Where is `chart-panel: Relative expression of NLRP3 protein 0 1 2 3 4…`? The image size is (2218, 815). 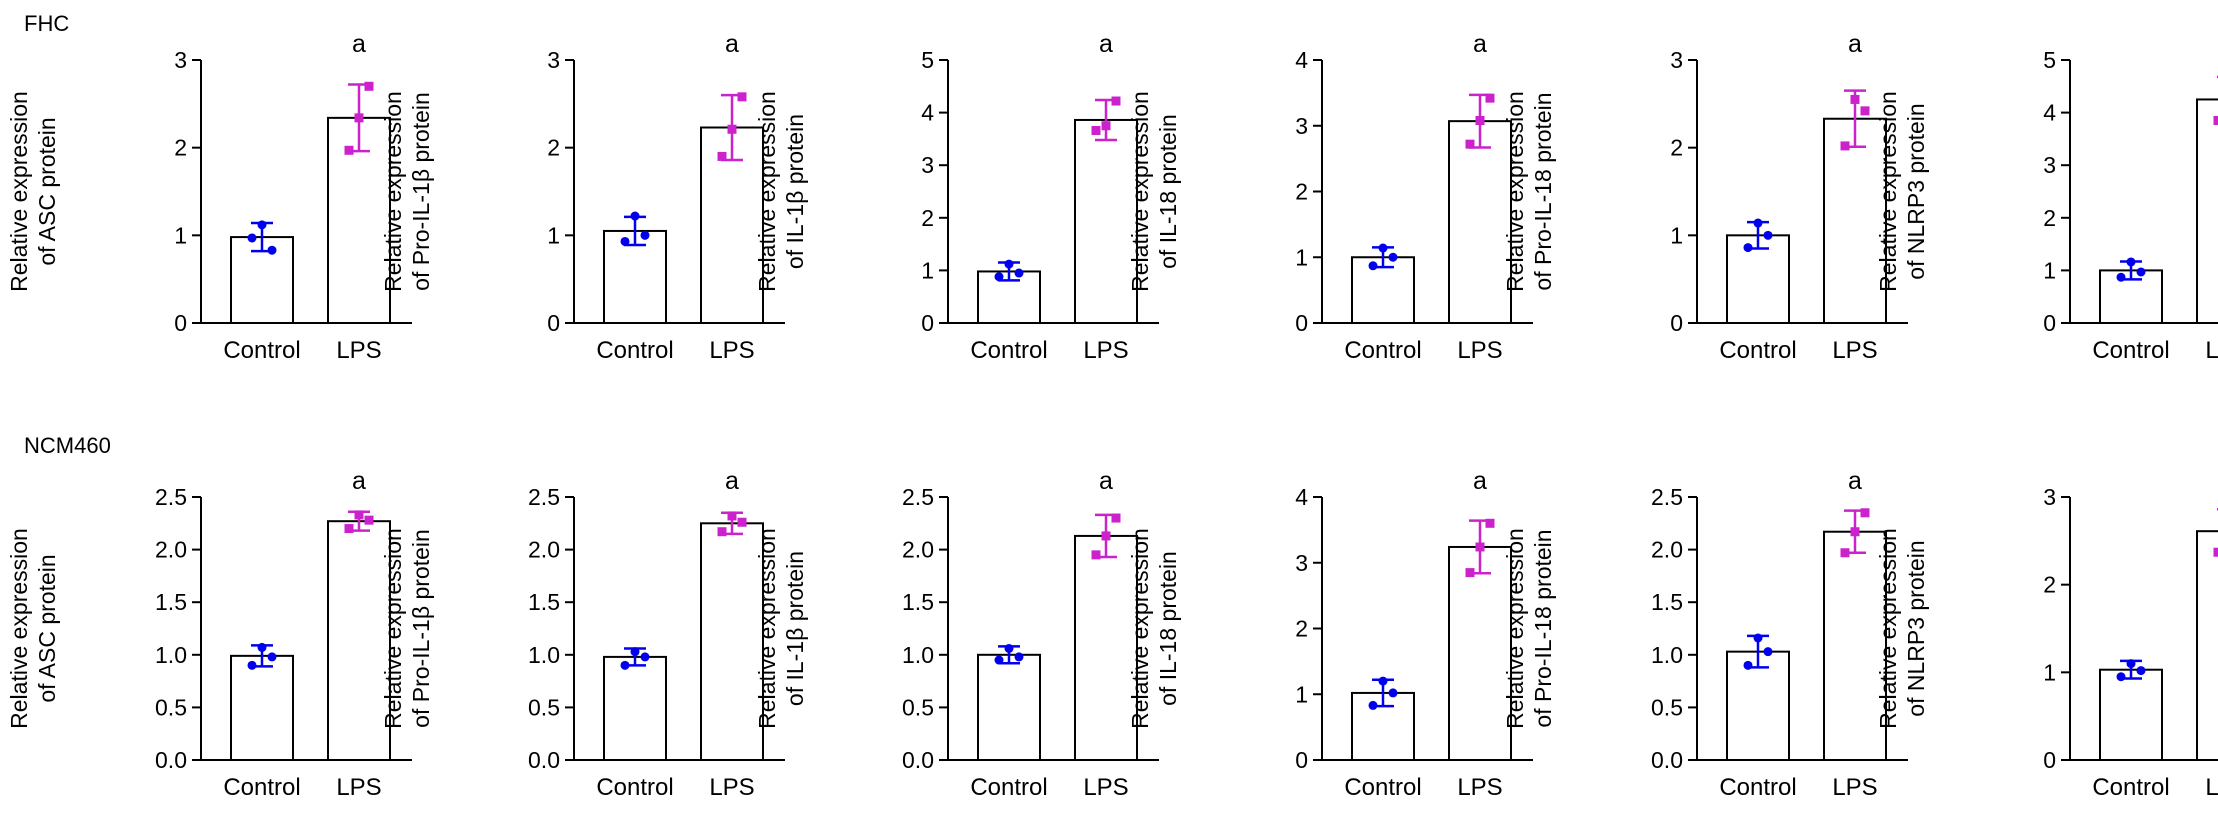
chart-panel: Relative expression of NLRP3 protein 0 1 2 3 4… is located at coordinates (2046, 205).